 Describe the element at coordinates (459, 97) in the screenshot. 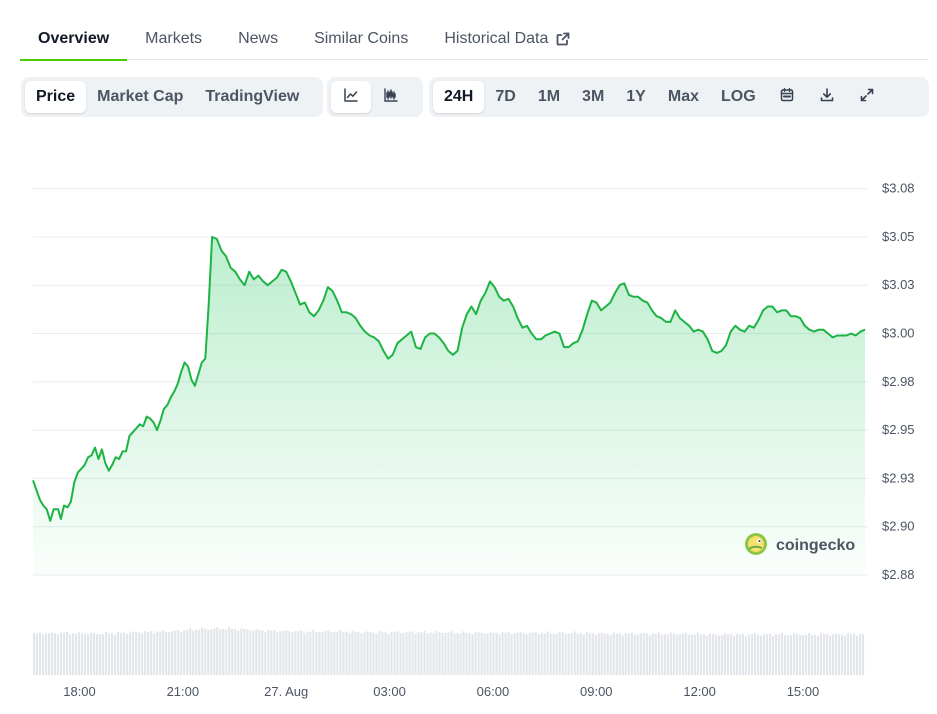

I see `range-24h-button: 24H` at that location.